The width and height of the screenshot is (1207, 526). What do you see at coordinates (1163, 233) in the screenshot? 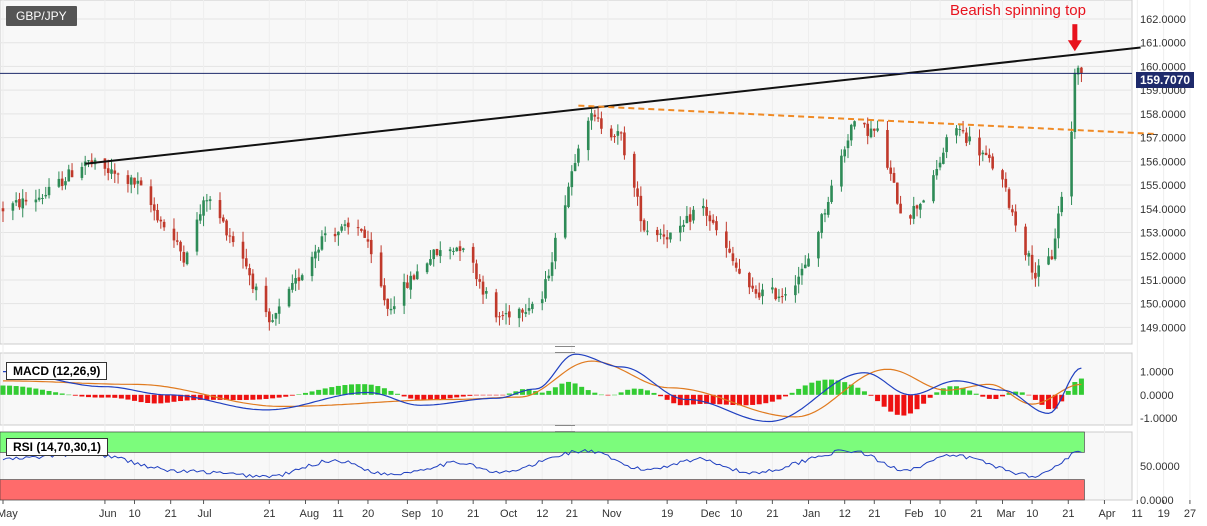
I see `price-tick-label: 153.0000` at bounding box center [1163, 233].